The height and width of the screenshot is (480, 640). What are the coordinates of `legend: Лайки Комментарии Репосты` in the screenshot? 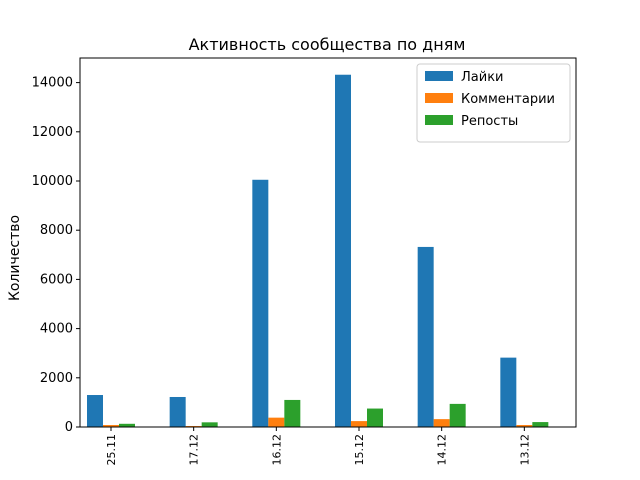 It's located at (493, 103).